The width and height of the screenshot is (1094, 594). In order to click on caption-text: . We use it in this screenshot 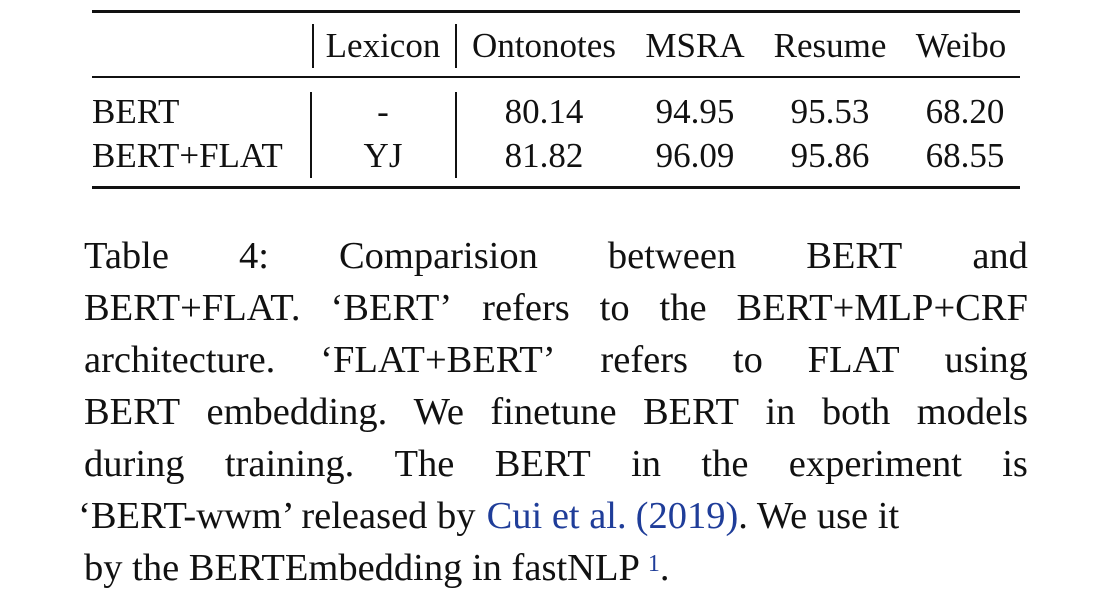, I will do `click(819, 516)`.